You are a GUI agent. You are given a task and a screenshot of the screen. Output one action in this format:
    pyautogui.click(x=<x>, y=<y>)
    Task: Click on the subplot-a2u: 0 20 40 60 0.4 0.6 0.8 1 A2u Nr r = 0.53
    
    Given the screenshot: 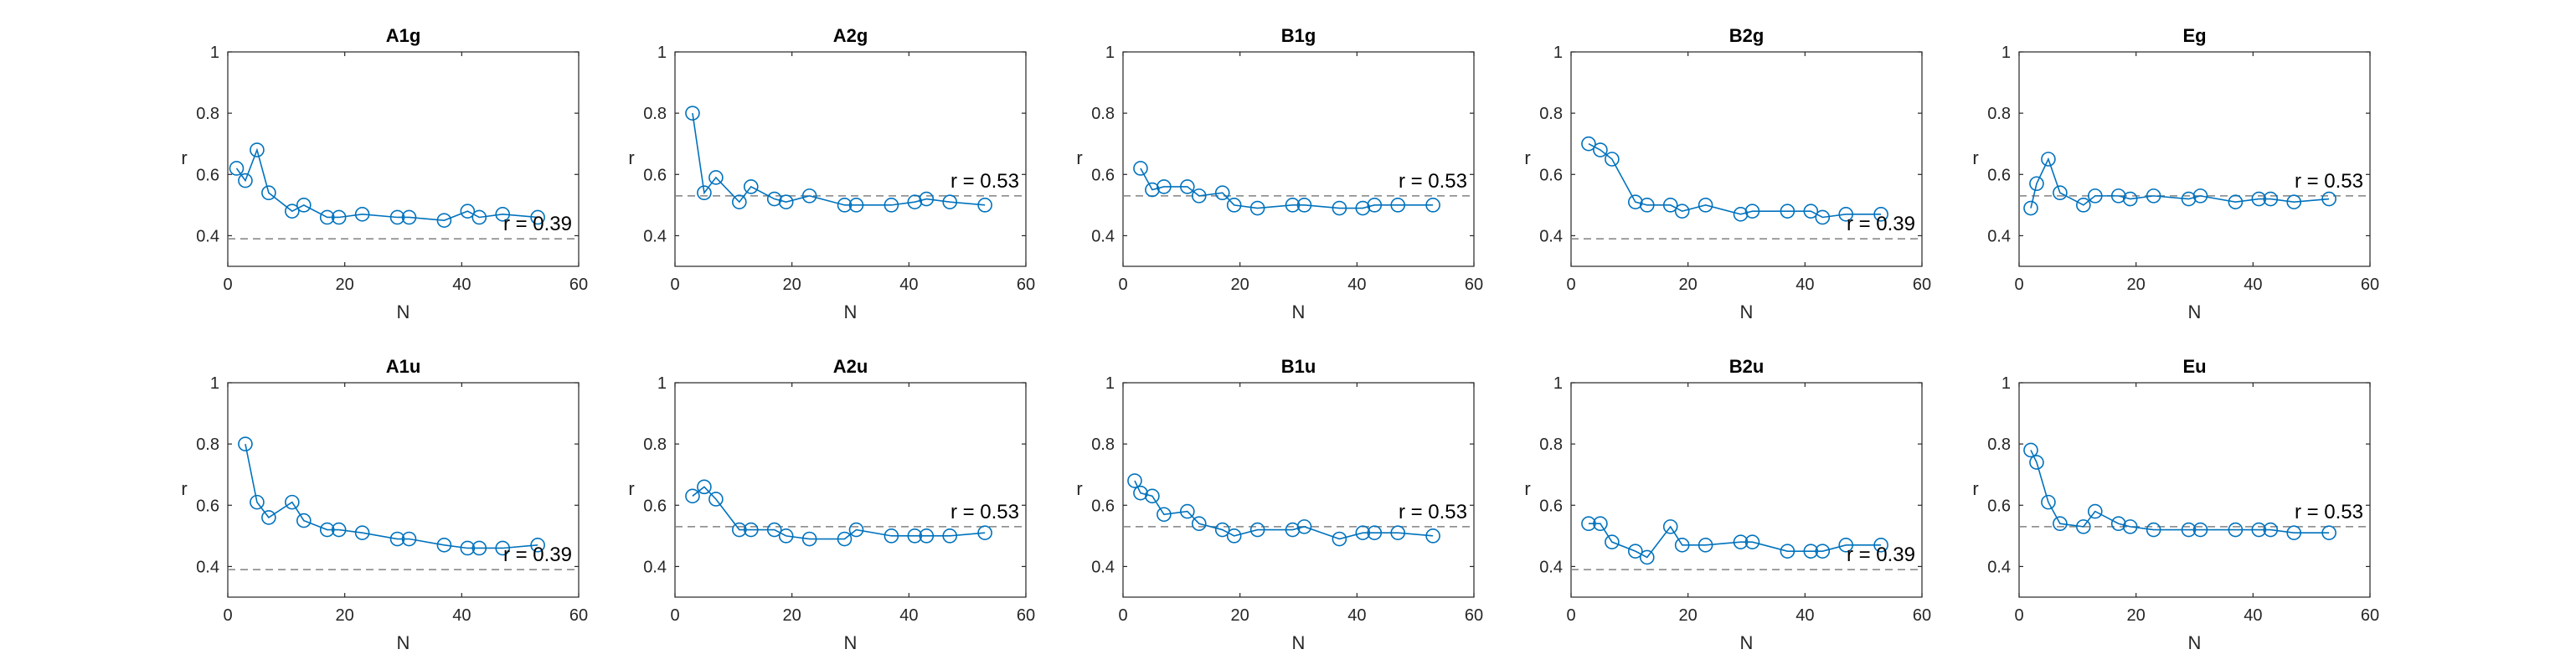 What is the action you would take?
    pyautogui.click(x=831, y=504)
    